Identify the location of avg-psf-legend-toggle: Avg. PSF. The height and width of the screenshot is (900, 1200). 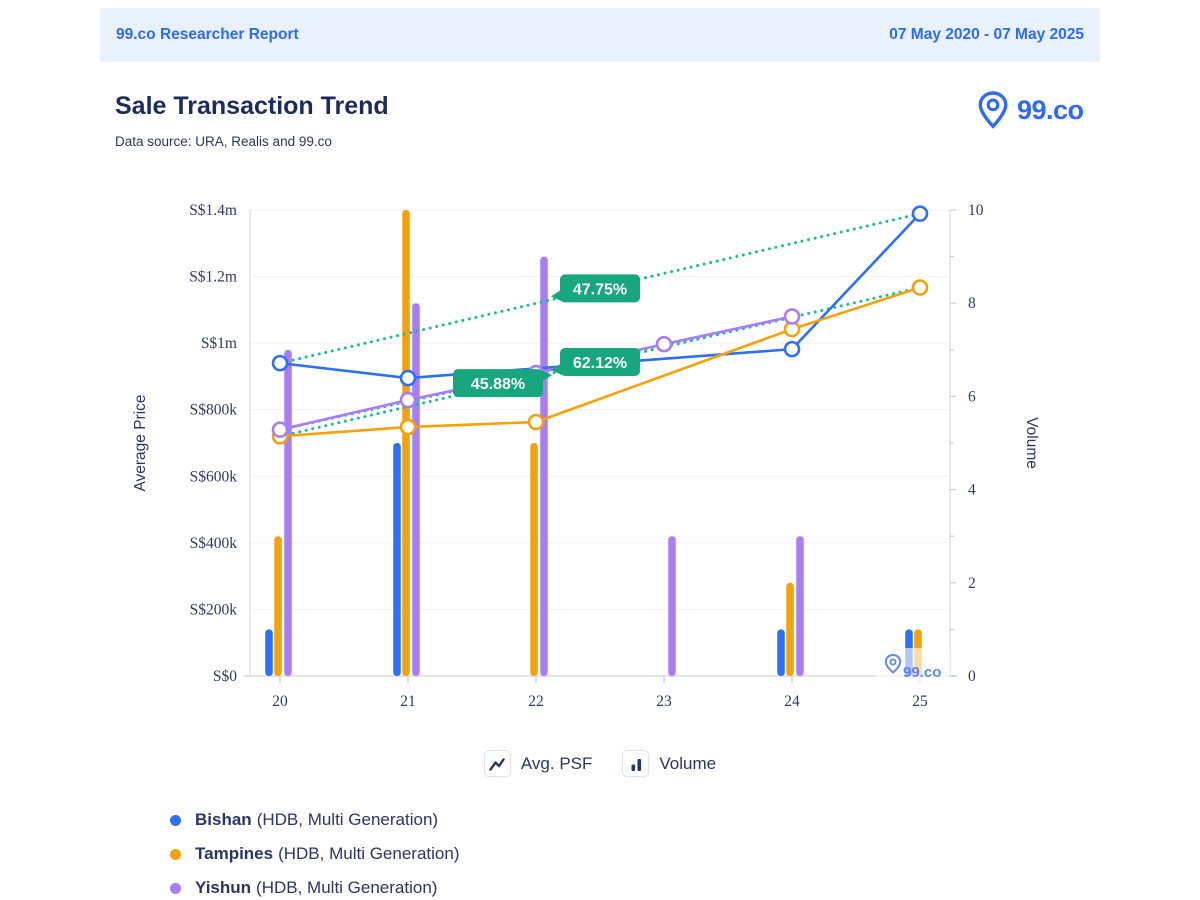
(538, 763).